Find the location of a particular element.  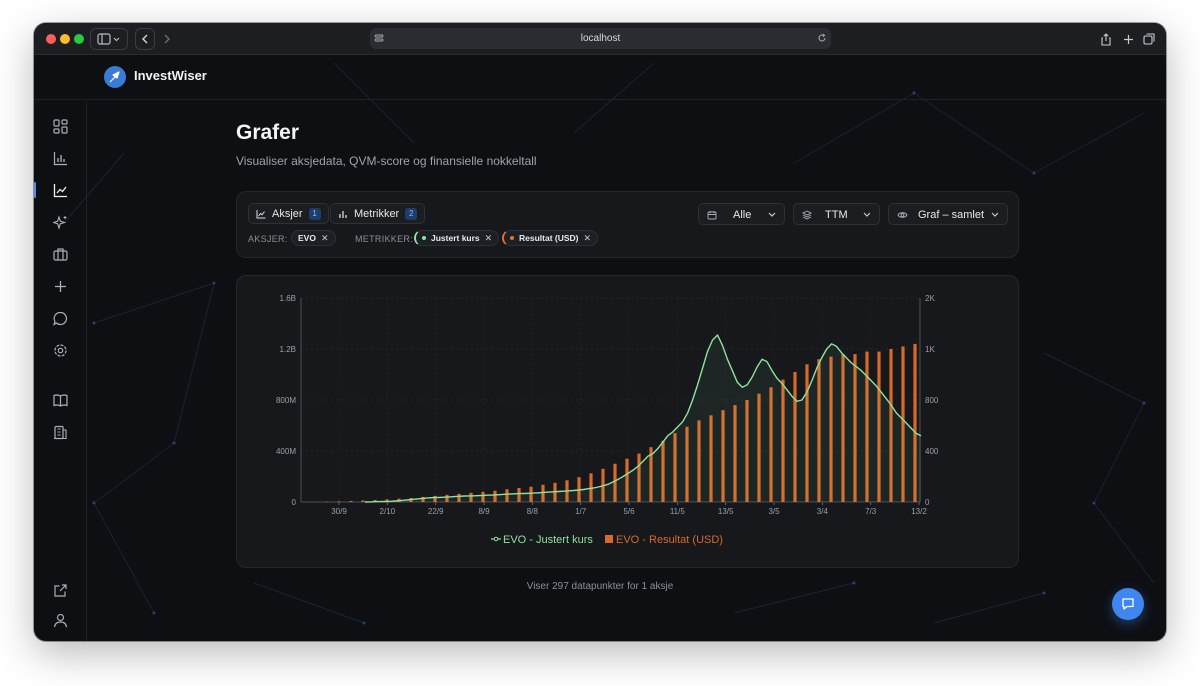

forward-button is located at coordinates (167, 39).